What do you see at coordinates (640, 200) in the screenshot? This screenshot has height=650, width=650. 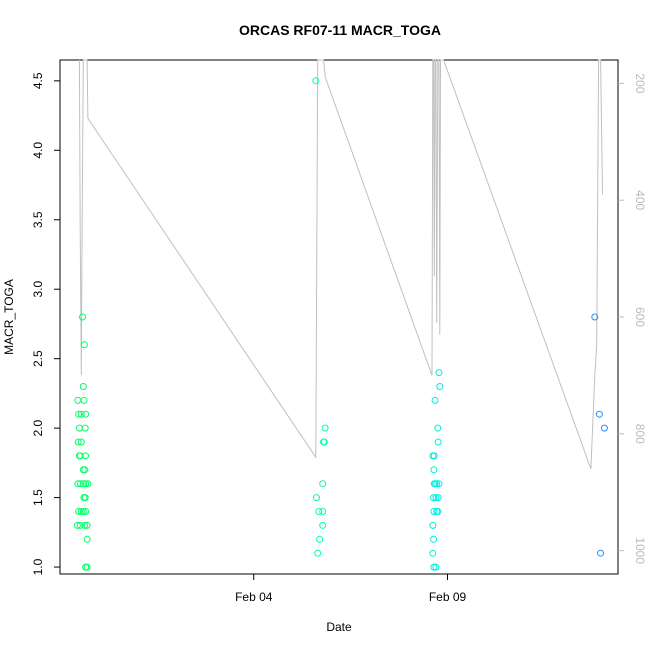 I see `y2-tick-label: 400` at bounding box center [640, 200].